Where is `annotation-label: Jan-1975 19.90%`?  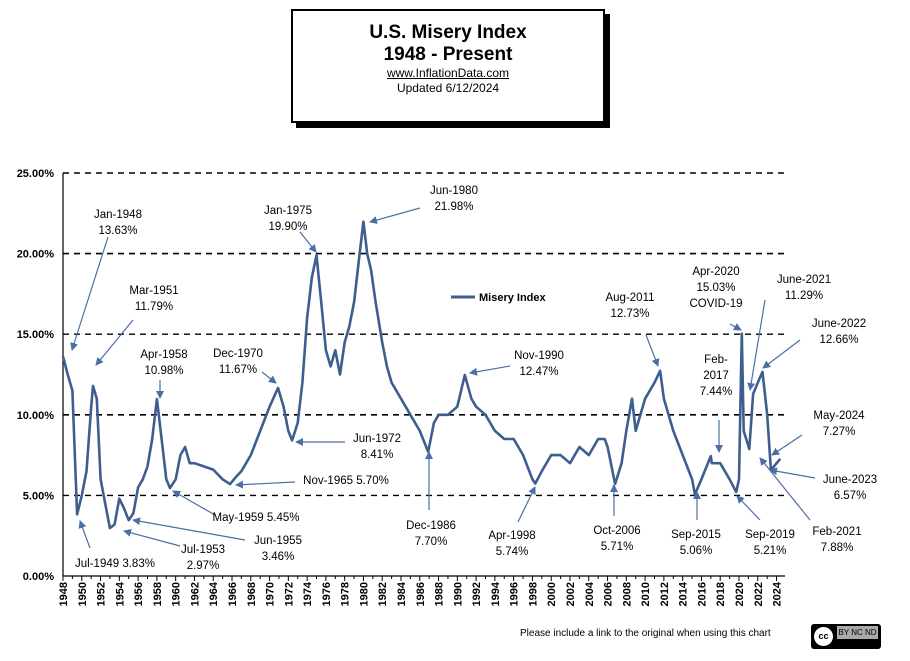
annotation-label: Jan-1975 19.90% is located at coordinates (288, 219).